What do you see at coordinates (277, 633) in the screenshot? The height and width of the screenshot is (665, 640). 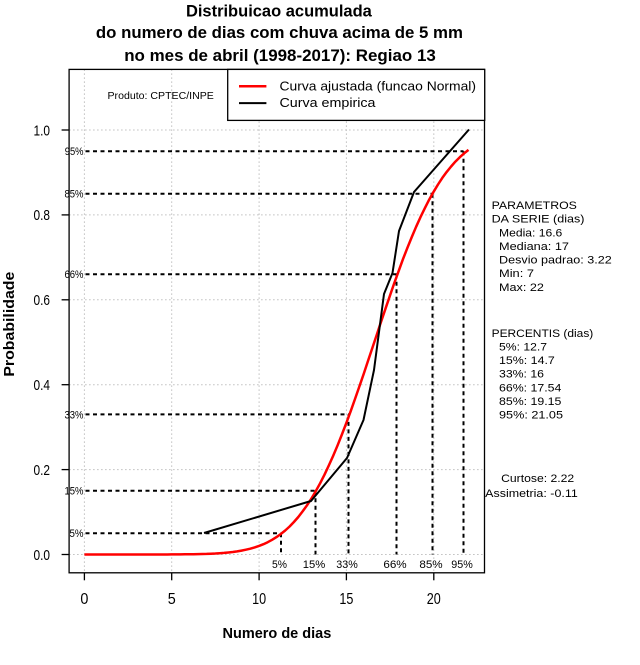 I see `svg-text: Numero de dias` at bounding box center [277, 633].